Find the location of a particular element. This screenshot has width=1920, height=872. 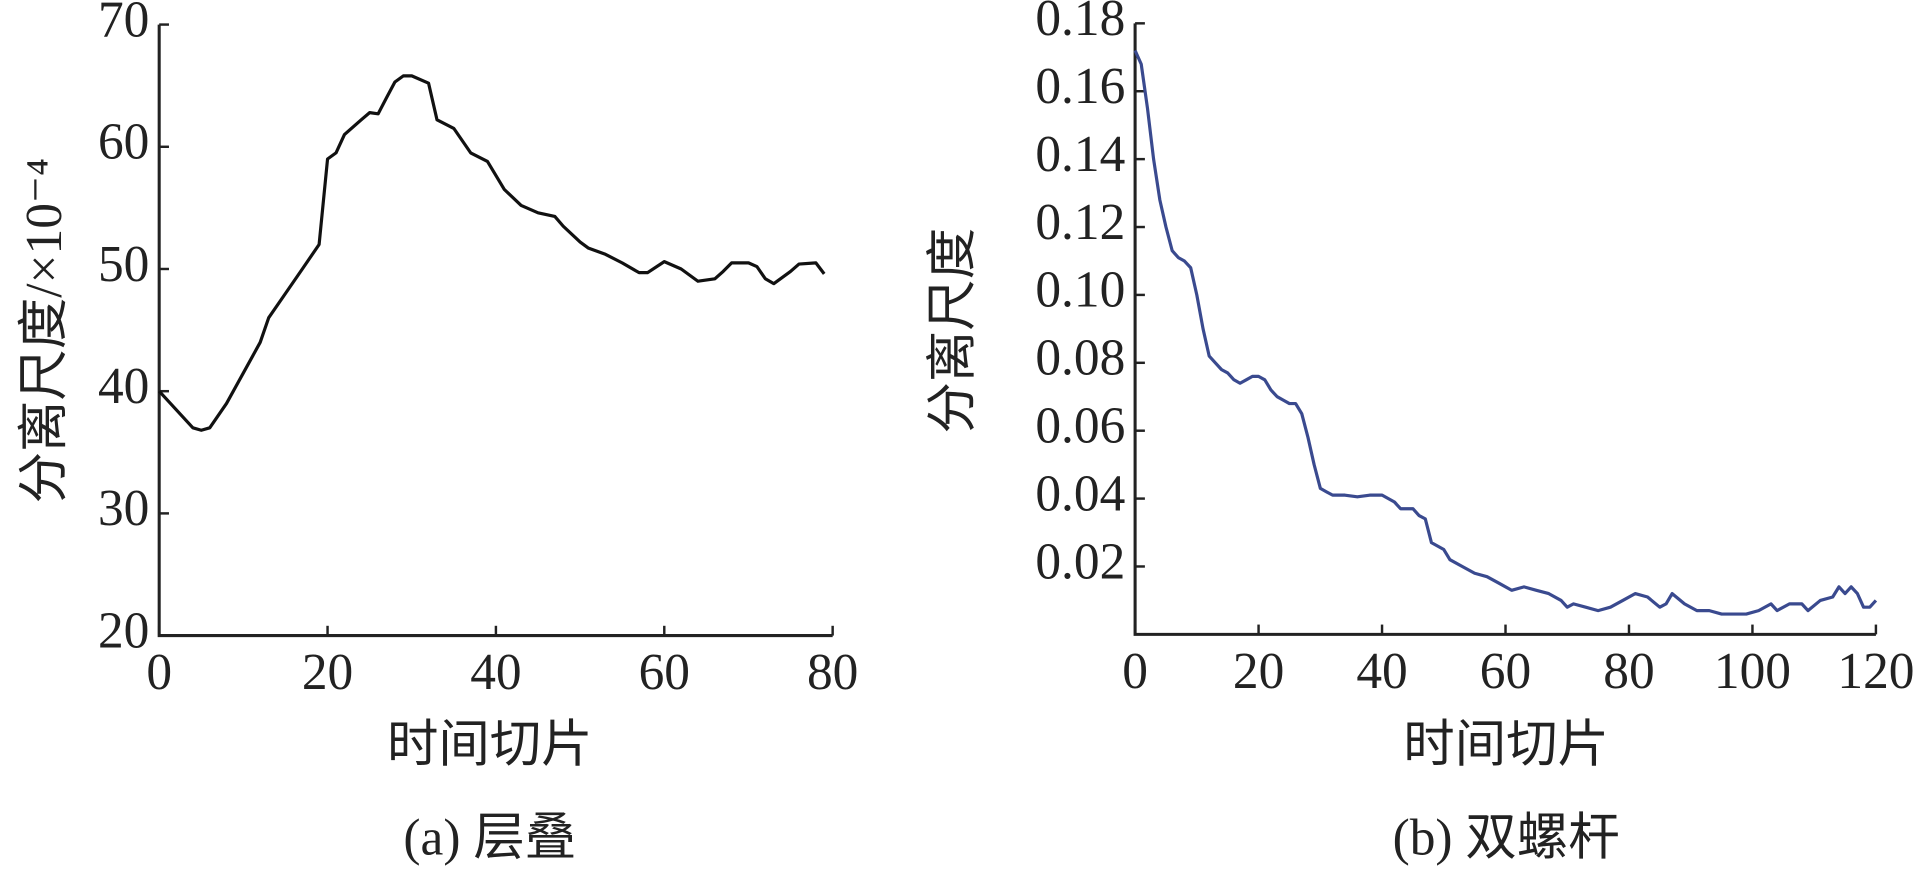

x-tick-label: 120 is located at coordinates (1875, 671).